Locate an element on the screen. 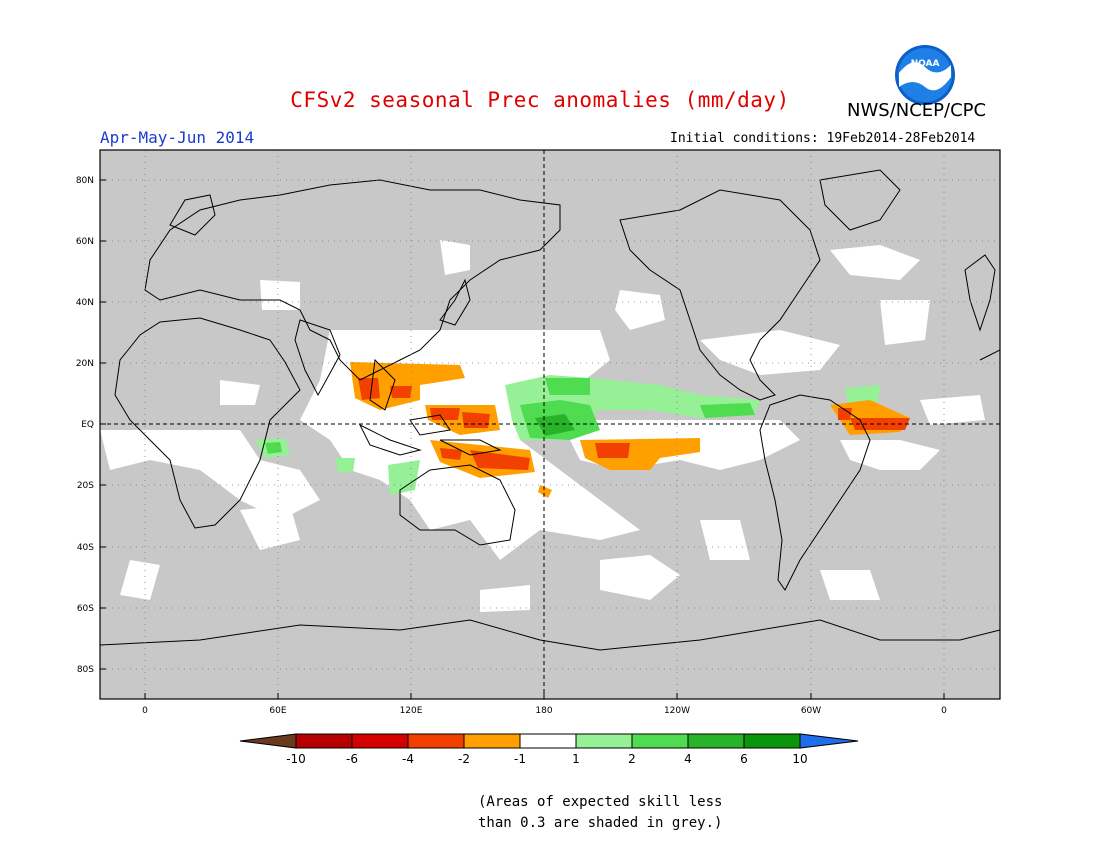  colorbar-label: 6 is located at coordinates (744, 759).